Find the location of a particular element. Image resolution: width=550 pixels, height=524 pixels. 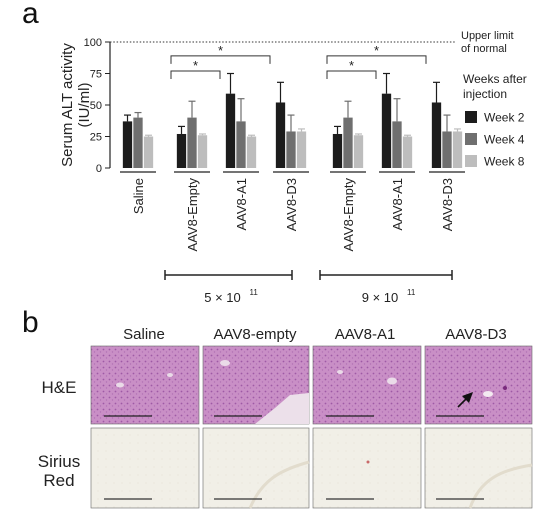

histology-row-label-sirius: Sirius Red is located at coordinates (59, 471).